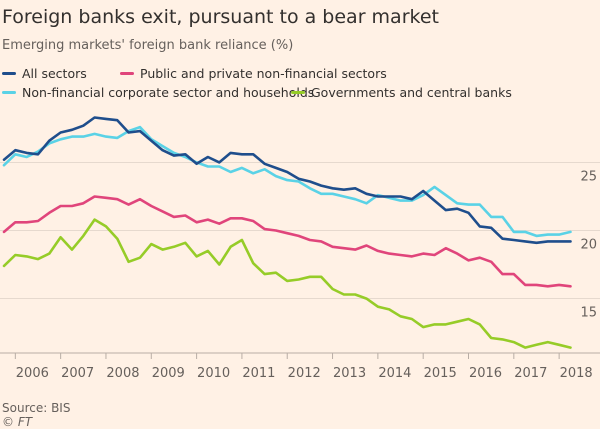 The image size is (600, 429). What do you see at coordinates (304, 373) in the screenshot?
I see `x-tick-label: 2012` at bounding box center [304, 373].